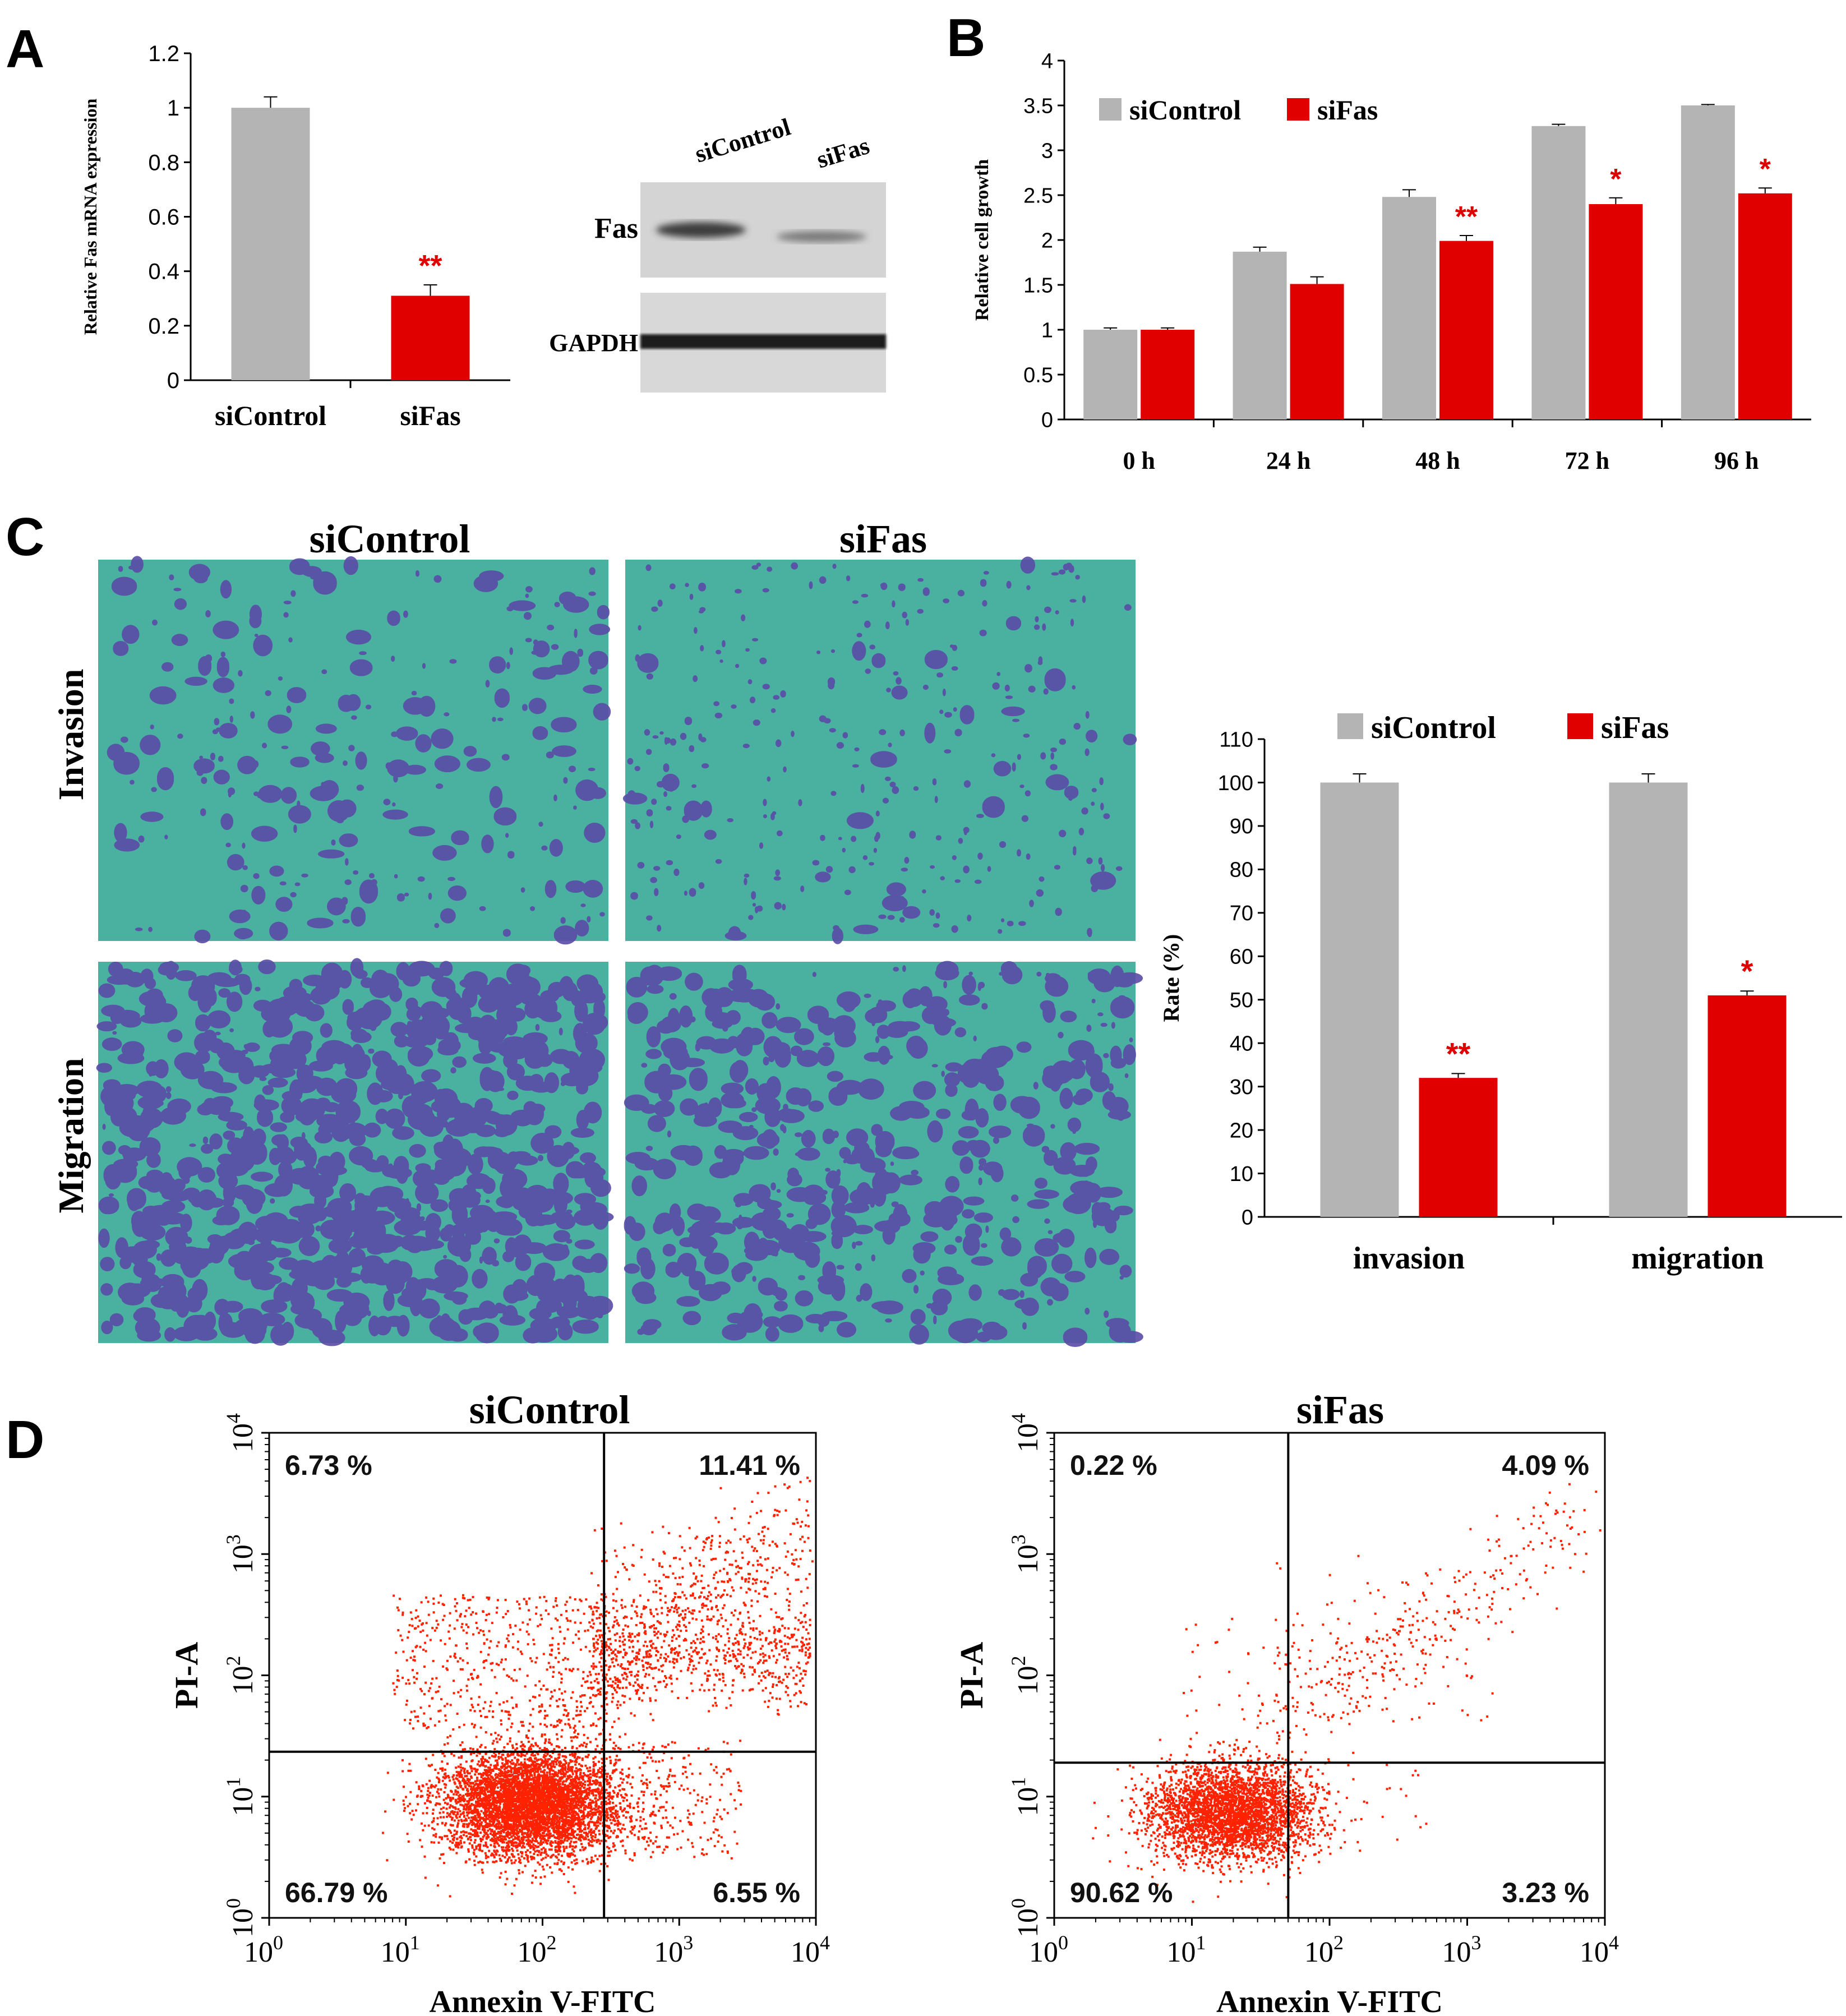 This screenshot has height=2016, width=1846. I want to click on y-axis-label: Rate (%), so click(1171, 978).